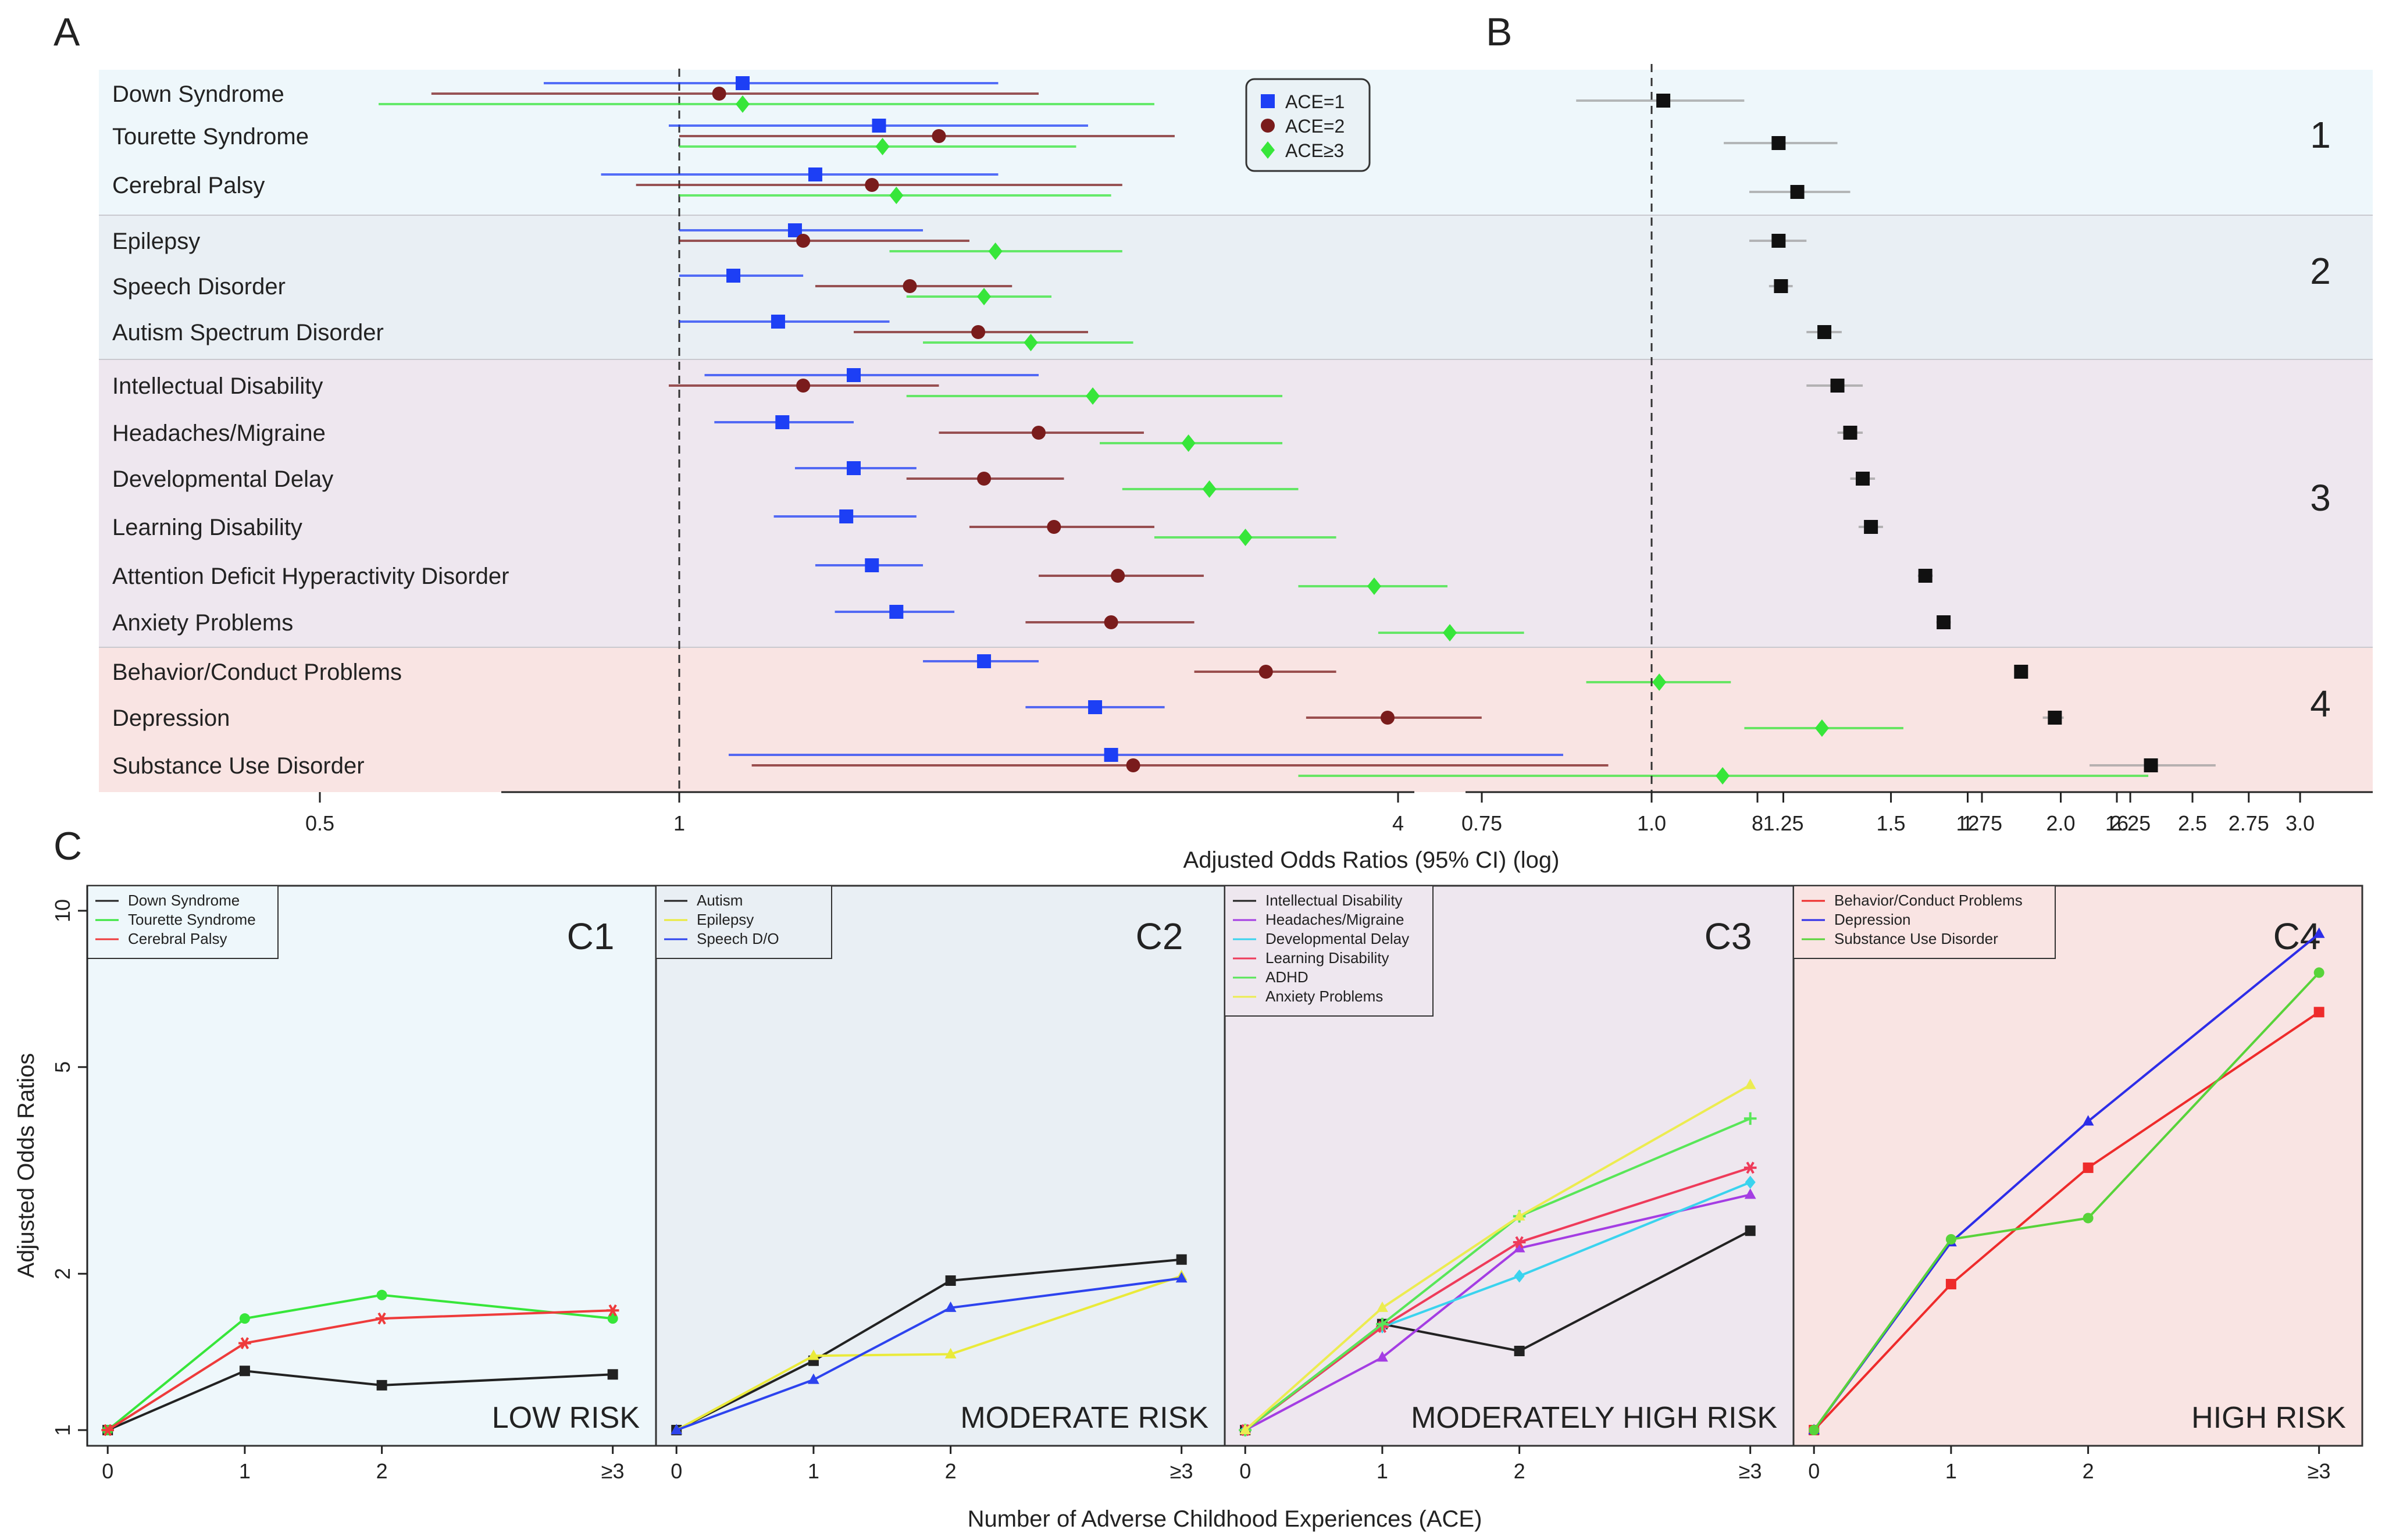 Image resolution: width=2396 pixels, height=1540 pixels. I want to click on estimate-marker-b-developmental-delay, so click(1863, 479).